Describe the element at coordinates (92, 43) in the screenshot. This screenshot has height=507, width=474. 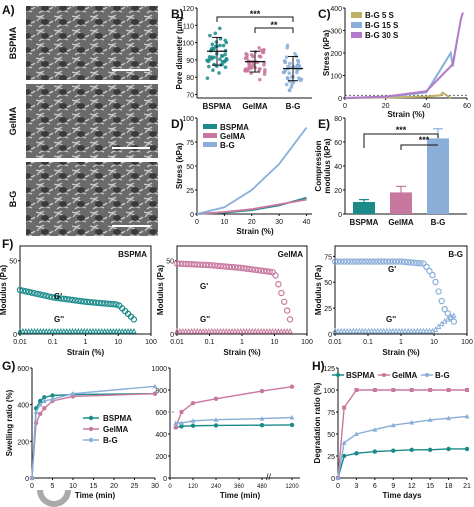
I see `sem-image-bspma` at that location.